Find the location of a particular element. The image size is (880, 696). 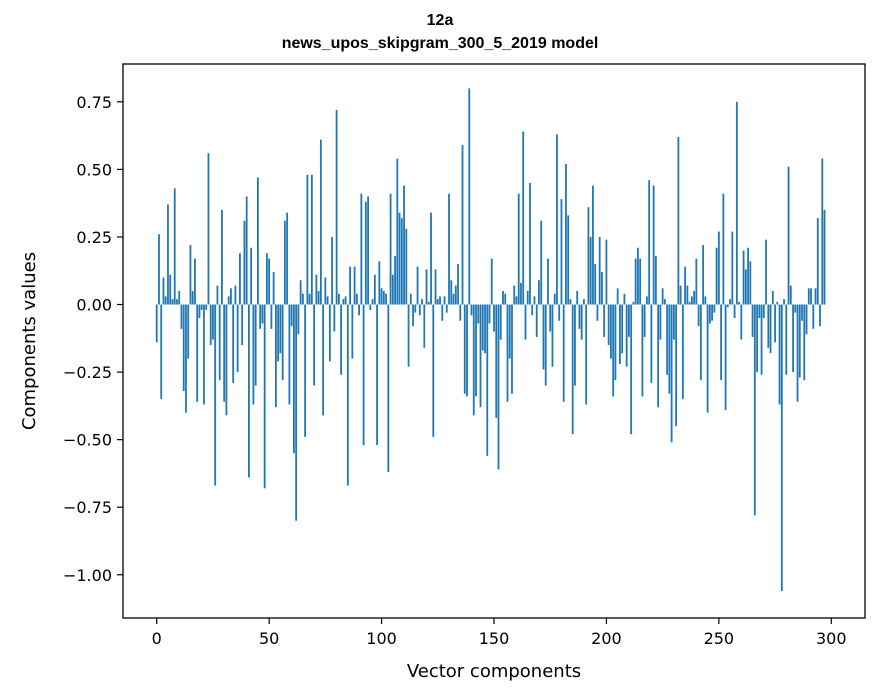

x-tick-label: 0 is located at coordinates (157, 638).